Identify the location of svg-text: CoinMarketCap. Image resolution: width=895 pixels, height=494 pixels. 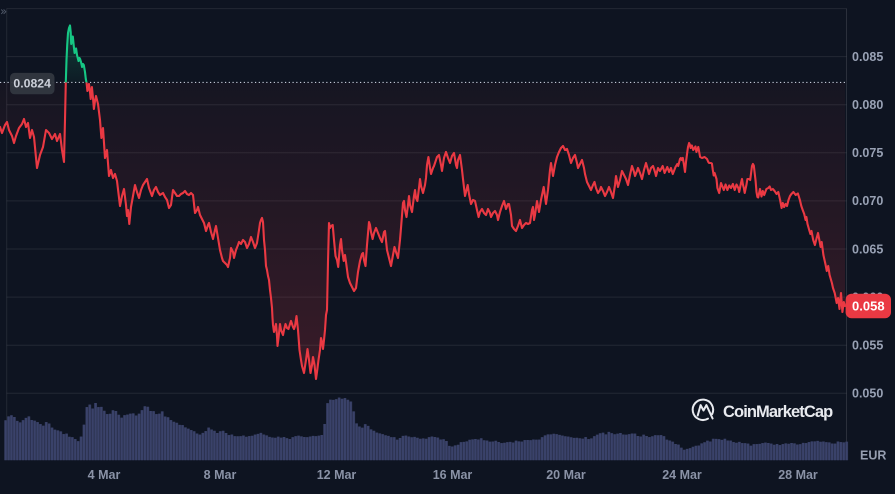
(778, 412).